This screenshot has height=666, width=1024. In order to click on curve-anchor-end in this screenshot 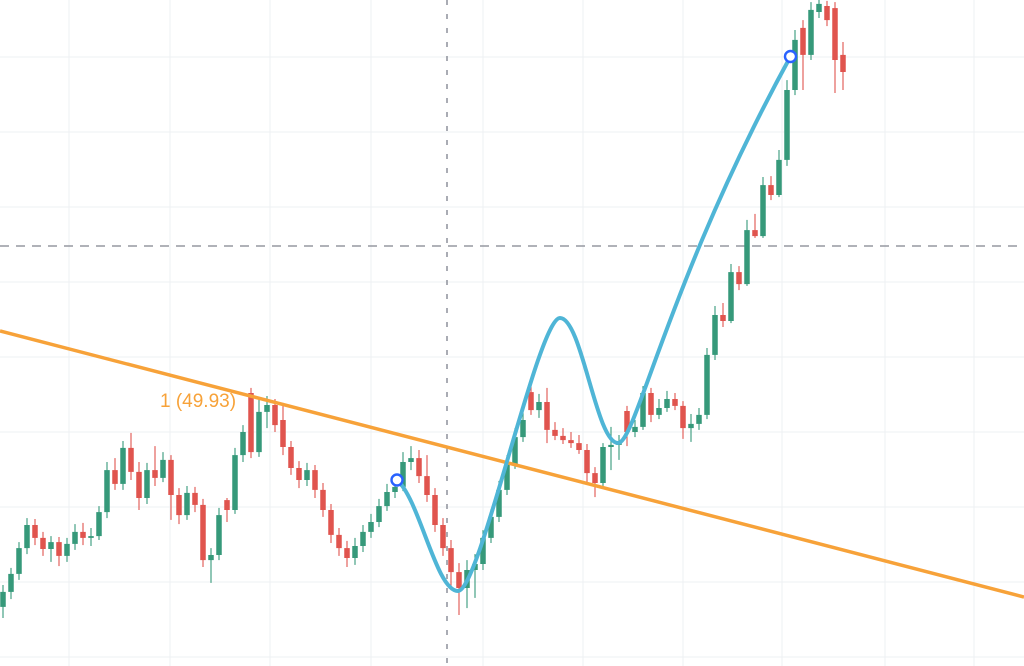, I will do `click(790, 56)`.